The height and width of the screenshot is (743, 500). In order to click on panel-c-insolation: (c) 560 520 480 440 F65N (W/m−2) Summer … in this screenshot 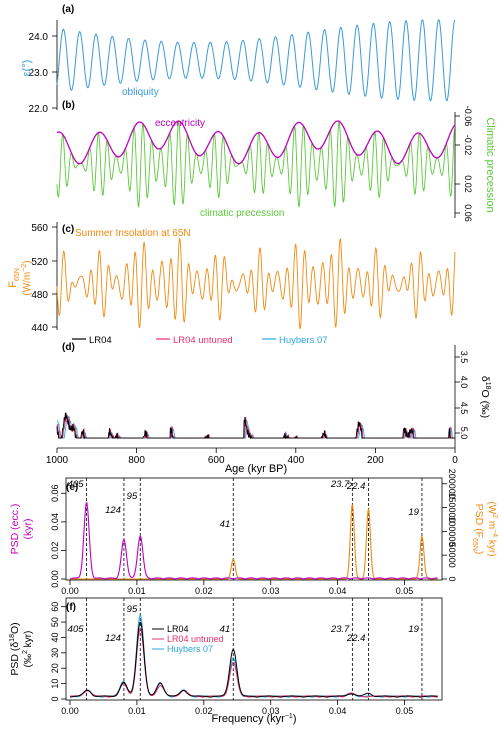, I will do `click(231, 278)`.